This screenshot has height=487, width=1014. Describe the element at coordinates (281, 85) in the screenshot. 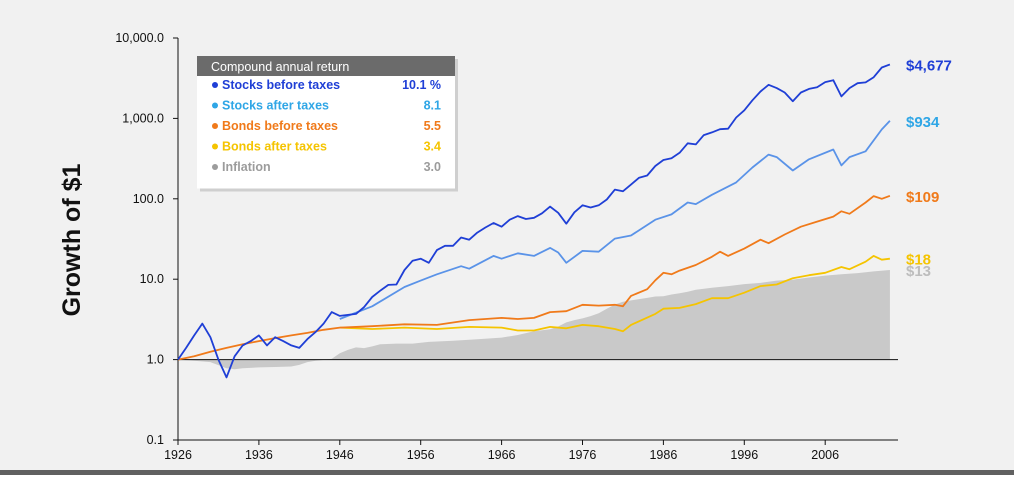

I see `legend-label-stocks-before-taxes: Stocks before taxes` at that location.